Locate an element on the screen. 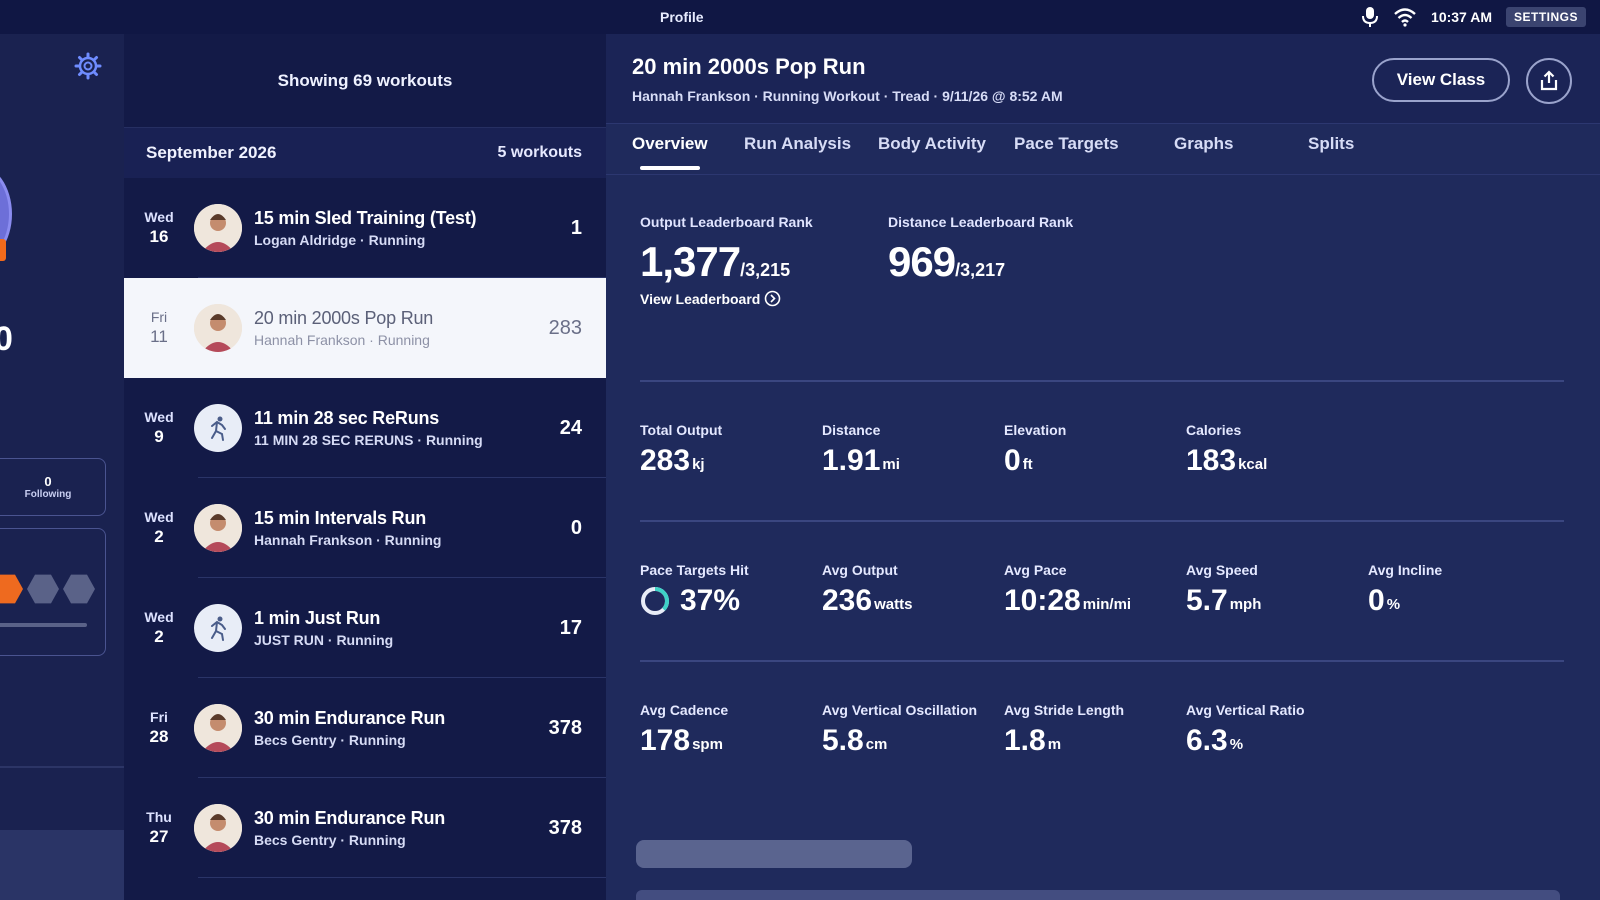  workout-subtitle: 11 MIN 28 SEC RERUNS · Running is located at coordinates (368, 440).